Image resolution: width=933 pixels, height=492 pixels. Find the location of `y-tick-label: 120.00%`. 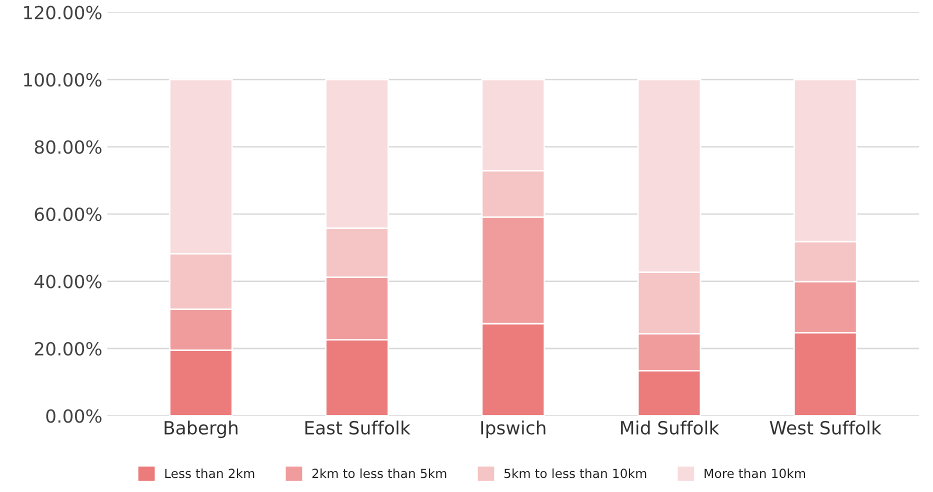

y-tick-label: 120.00% is located at coordinates (63, 13).